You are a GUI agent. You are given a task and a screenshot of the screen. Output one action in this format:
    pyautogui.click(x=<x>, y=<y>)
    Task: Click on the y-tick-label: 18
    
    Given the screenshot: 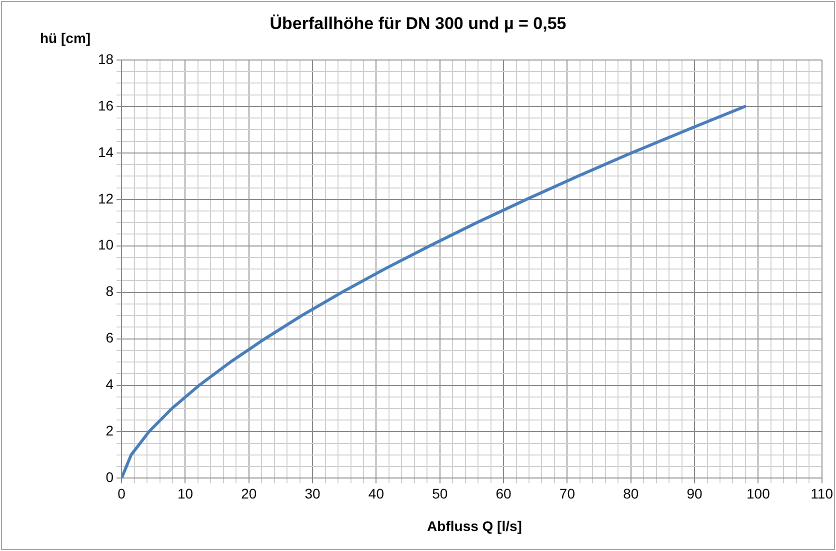 What is the action you would take?
    pyautogui.click(x=106, y=58)
    